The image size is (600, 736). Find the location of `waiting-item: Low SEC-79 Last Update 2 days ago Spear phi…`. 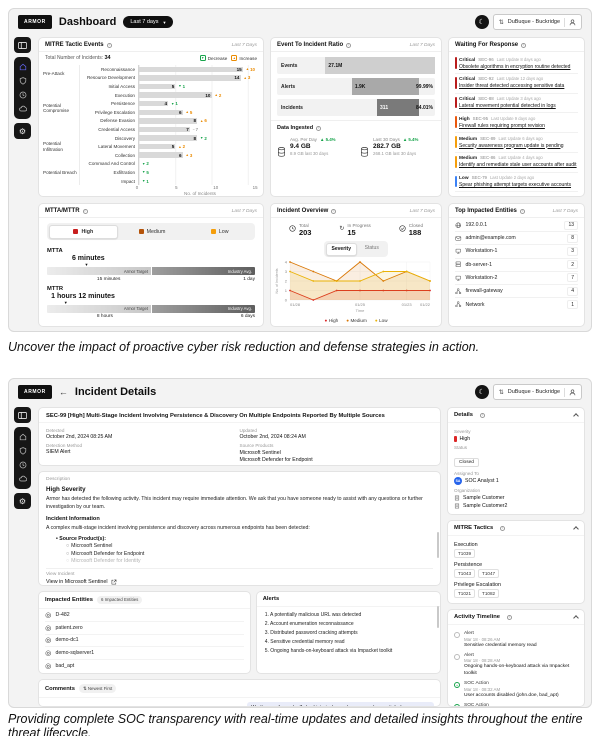

waiting-item: Low SEC-79 Last Update 2 days ago Spear phi… is located at coordinates (516, 183).